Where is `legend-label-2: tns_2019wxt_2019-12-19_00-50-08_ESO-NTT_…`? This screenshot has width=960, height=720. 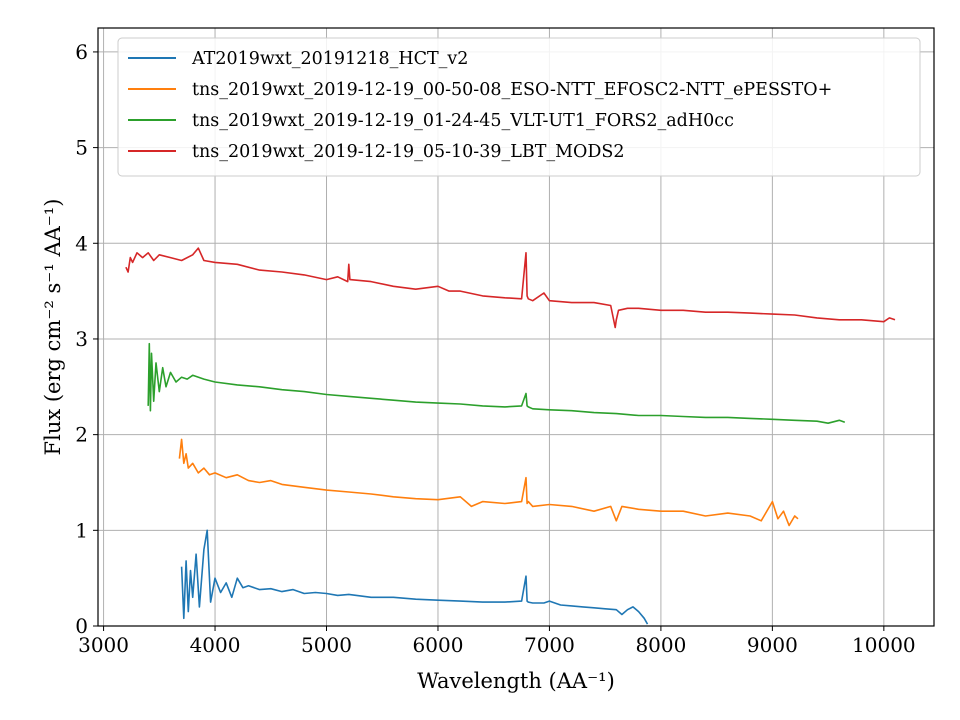 legend-label-2: tns_2019wxt_2019-12-19_00-50-08_ESO-NTT_… is located at coordinates (512, 90).